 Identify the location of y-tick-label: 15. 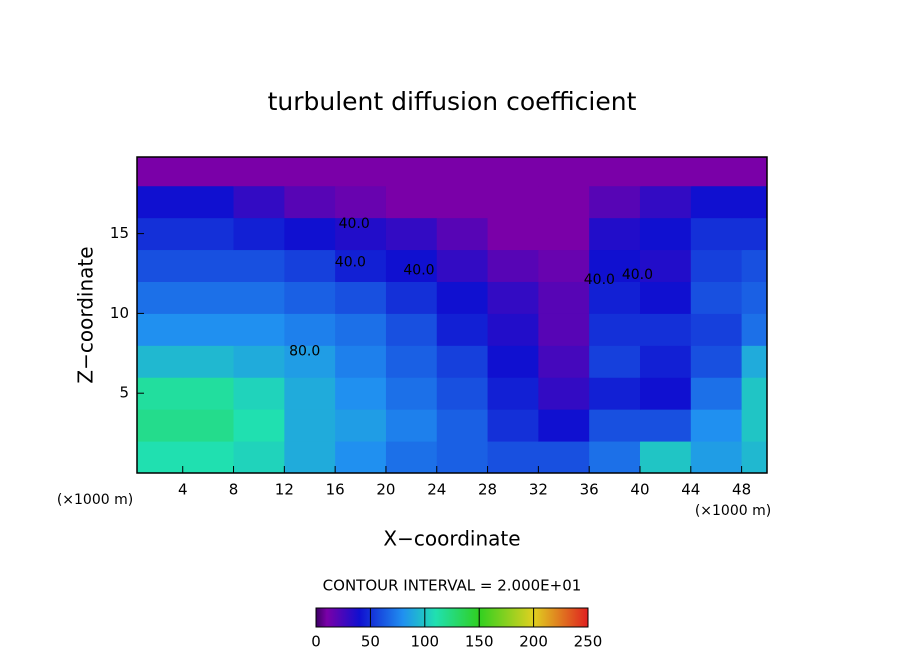
(119, 233).